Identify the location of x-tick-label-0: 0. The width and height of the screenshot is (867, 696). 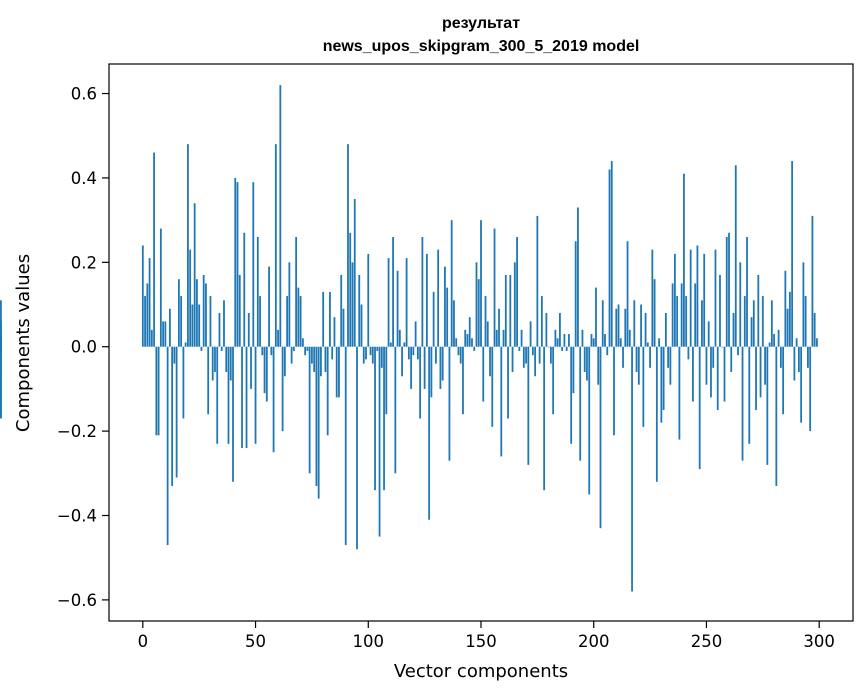
(143, 641).